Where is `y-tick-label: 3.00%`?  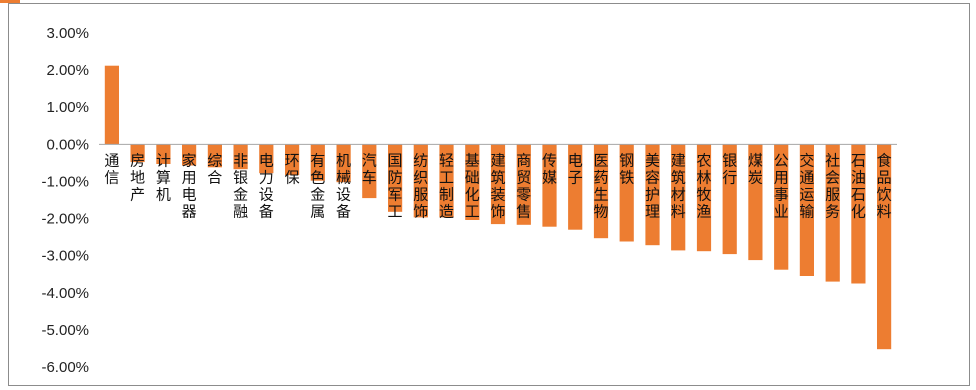
y-tick-label: 3.00% is located at coordinates (67, 33).